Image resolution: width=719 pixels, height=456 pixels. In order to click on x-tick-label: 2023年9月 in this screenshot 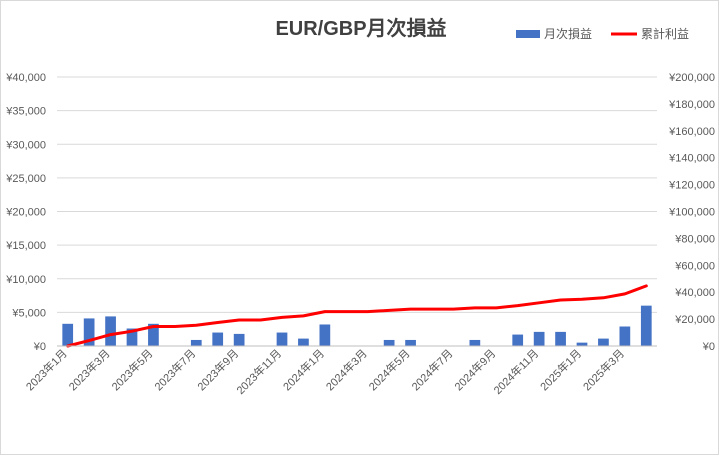, I will do `click(217, 369)`.